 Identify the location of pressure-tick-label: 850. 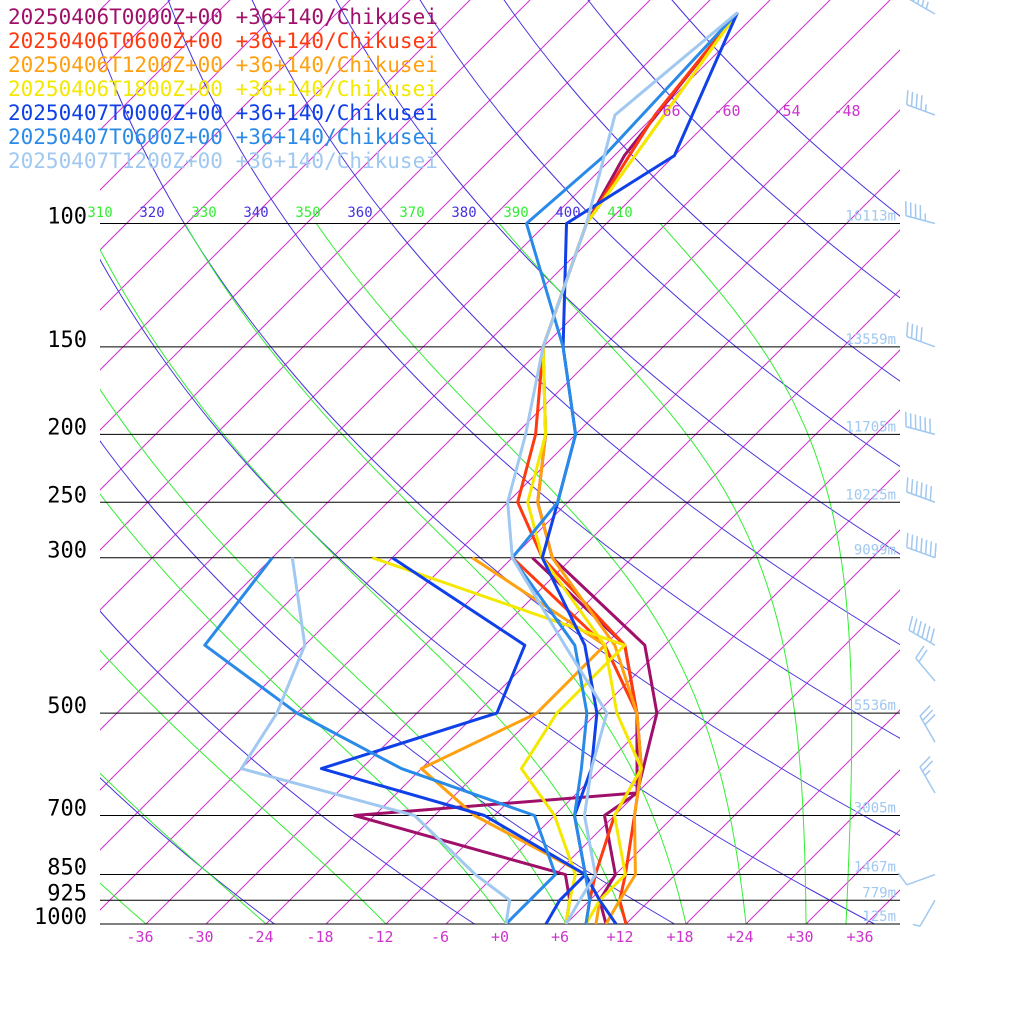
(67, 868).